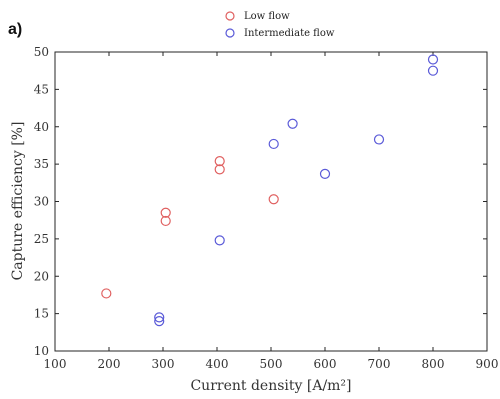  I want to click on legend-label-low-flow: Low flow, so click(267, 16).